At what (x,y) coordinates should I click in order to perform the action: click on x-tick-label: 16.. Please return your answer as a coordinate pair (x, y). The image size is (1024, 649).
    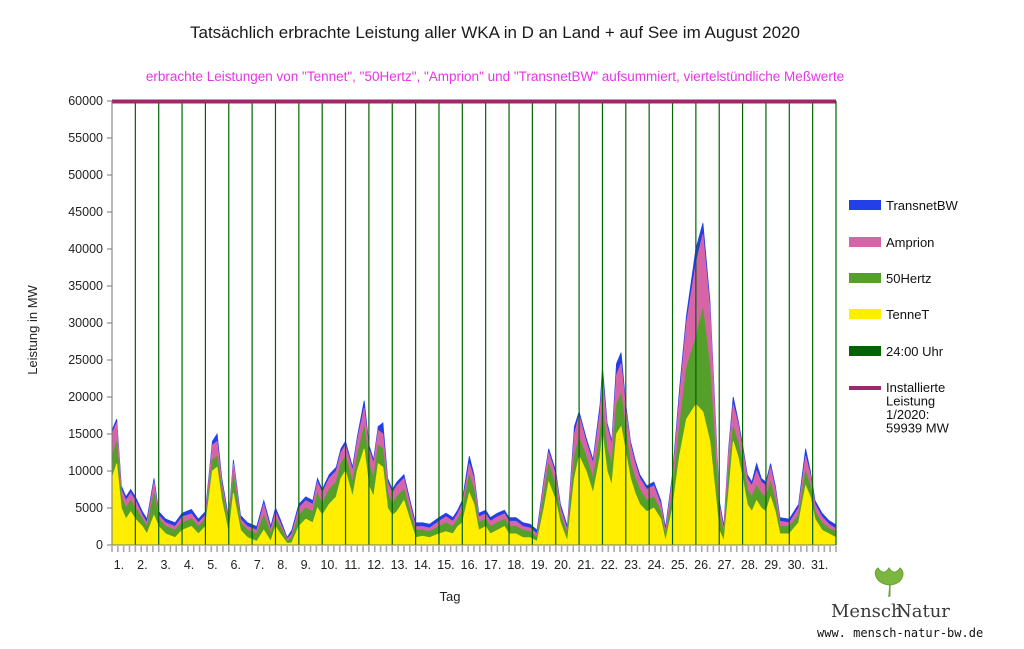
    Looking at the image, I should click on (469, 565).